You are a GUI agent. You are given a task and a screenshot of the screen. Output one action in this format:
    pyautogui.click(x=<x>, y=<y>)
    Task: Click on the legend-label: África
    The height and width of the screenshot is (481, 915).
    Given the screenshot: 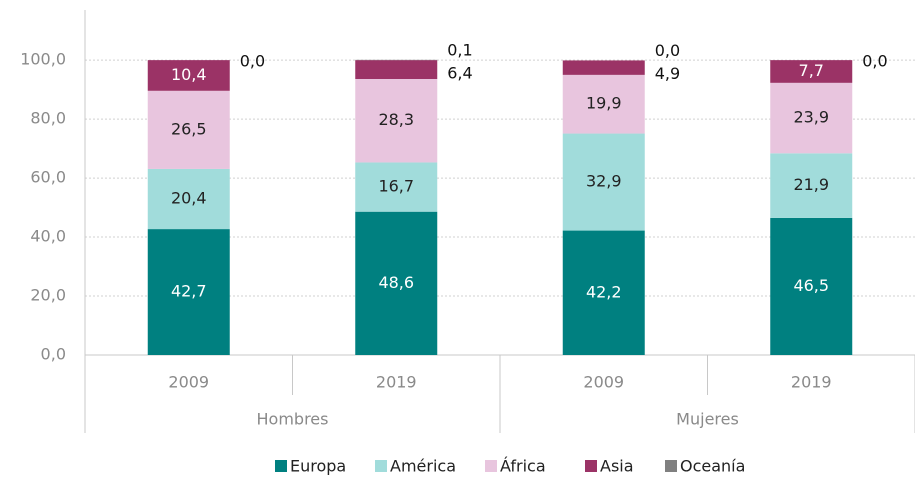 What is the action you would take?
    pyautogui.click(x=523, y=466)
    